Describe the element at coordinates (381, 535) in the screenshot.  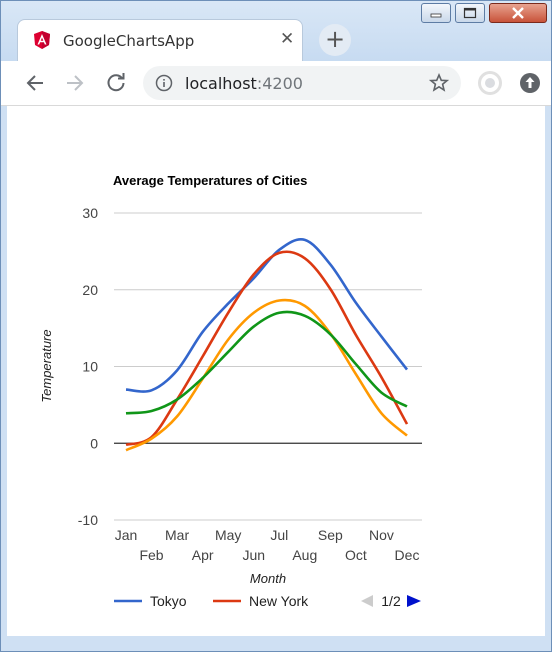
I see `x-tick-label: Nov` at that location.